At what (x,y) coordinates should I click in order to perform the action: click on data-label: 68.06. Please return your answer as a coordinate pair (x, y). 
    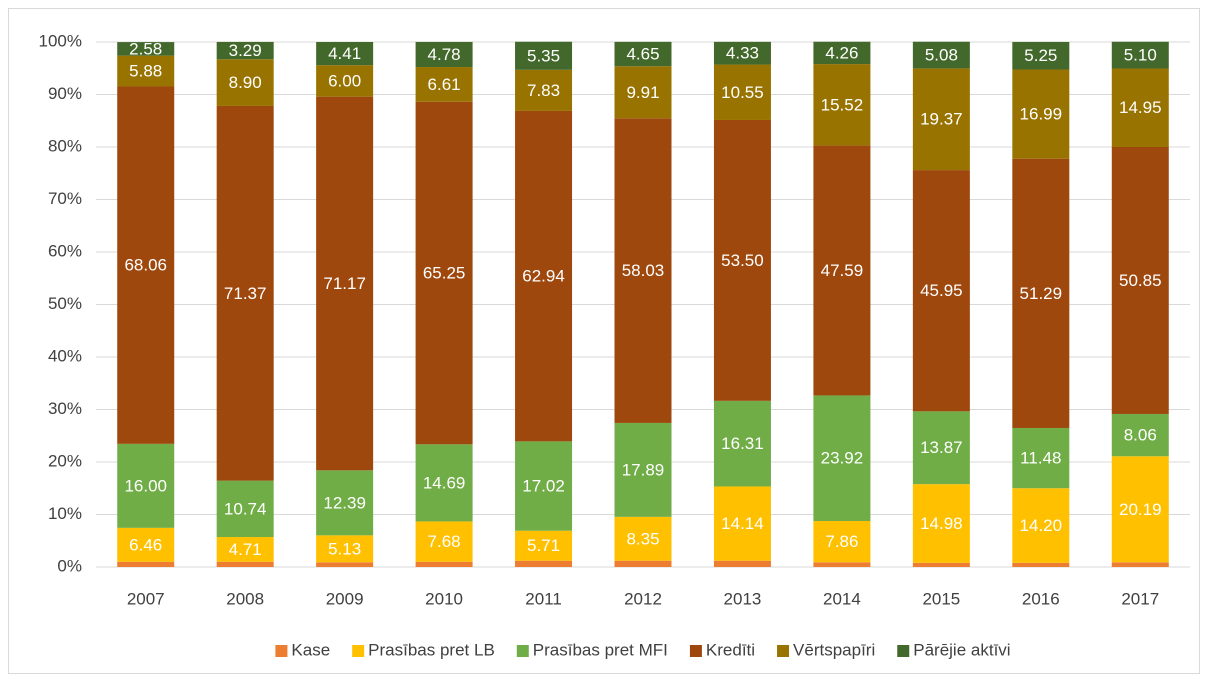
    Looking at the image, I should click on (145, 265).